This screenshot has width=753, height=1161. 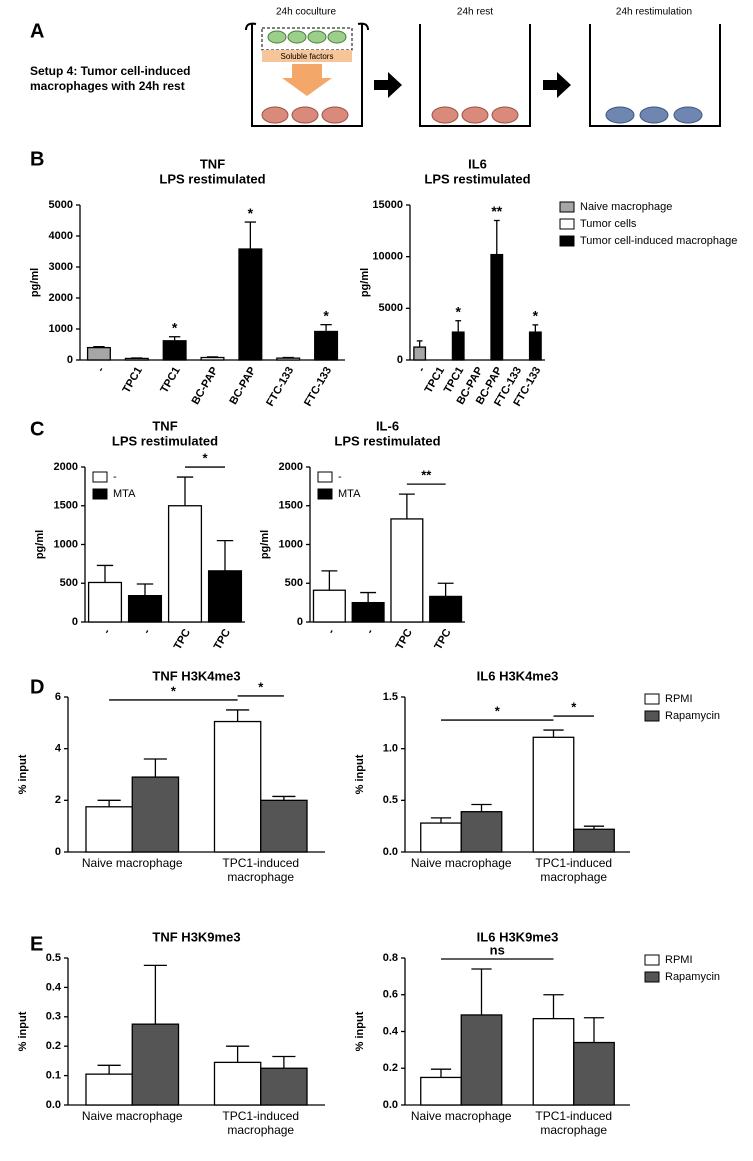 I want to click on setup-text: macrophages with 24h rest, so click(x=107, y=86).